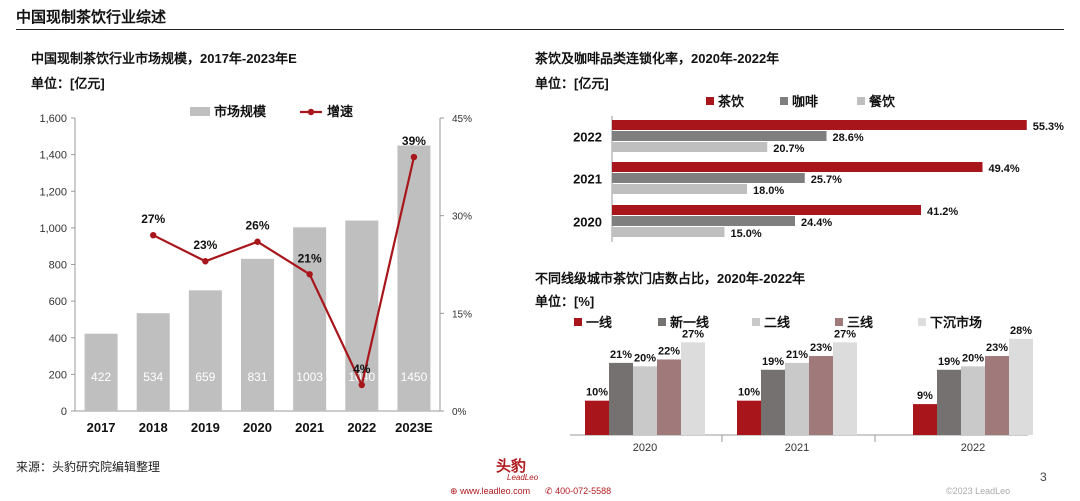  I want to click on market-size-chart-title: 中国现制茶饮行业市场规模，2017年-2023年E, so click(164, 58).